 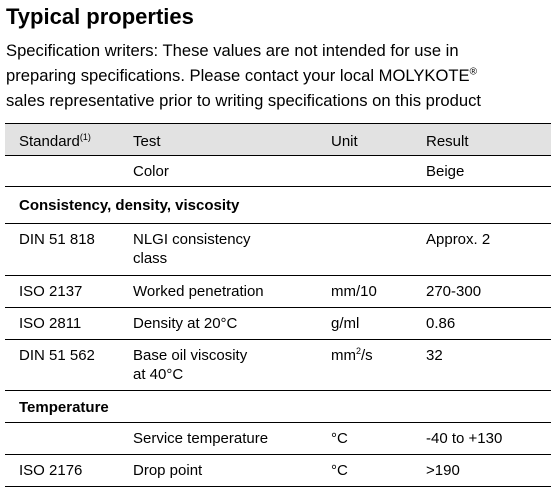 What do you see at coordinates (147, 141) in the screenshot?
I see `header-test: Test` at bounding box center [147, 141].